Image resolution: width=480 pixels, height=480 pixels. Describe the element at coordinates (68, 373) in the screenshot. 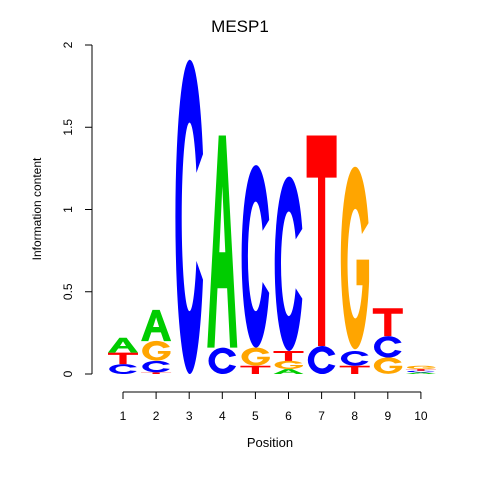

I see `y-tick-label: 0` at that location.